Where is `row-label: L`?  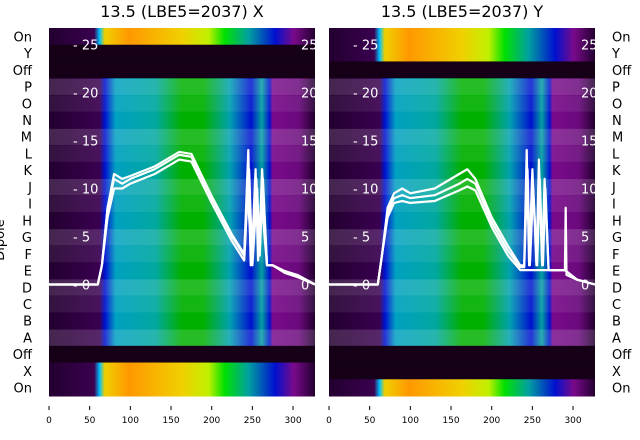 row-label: L is located at coordinates (616, 154).